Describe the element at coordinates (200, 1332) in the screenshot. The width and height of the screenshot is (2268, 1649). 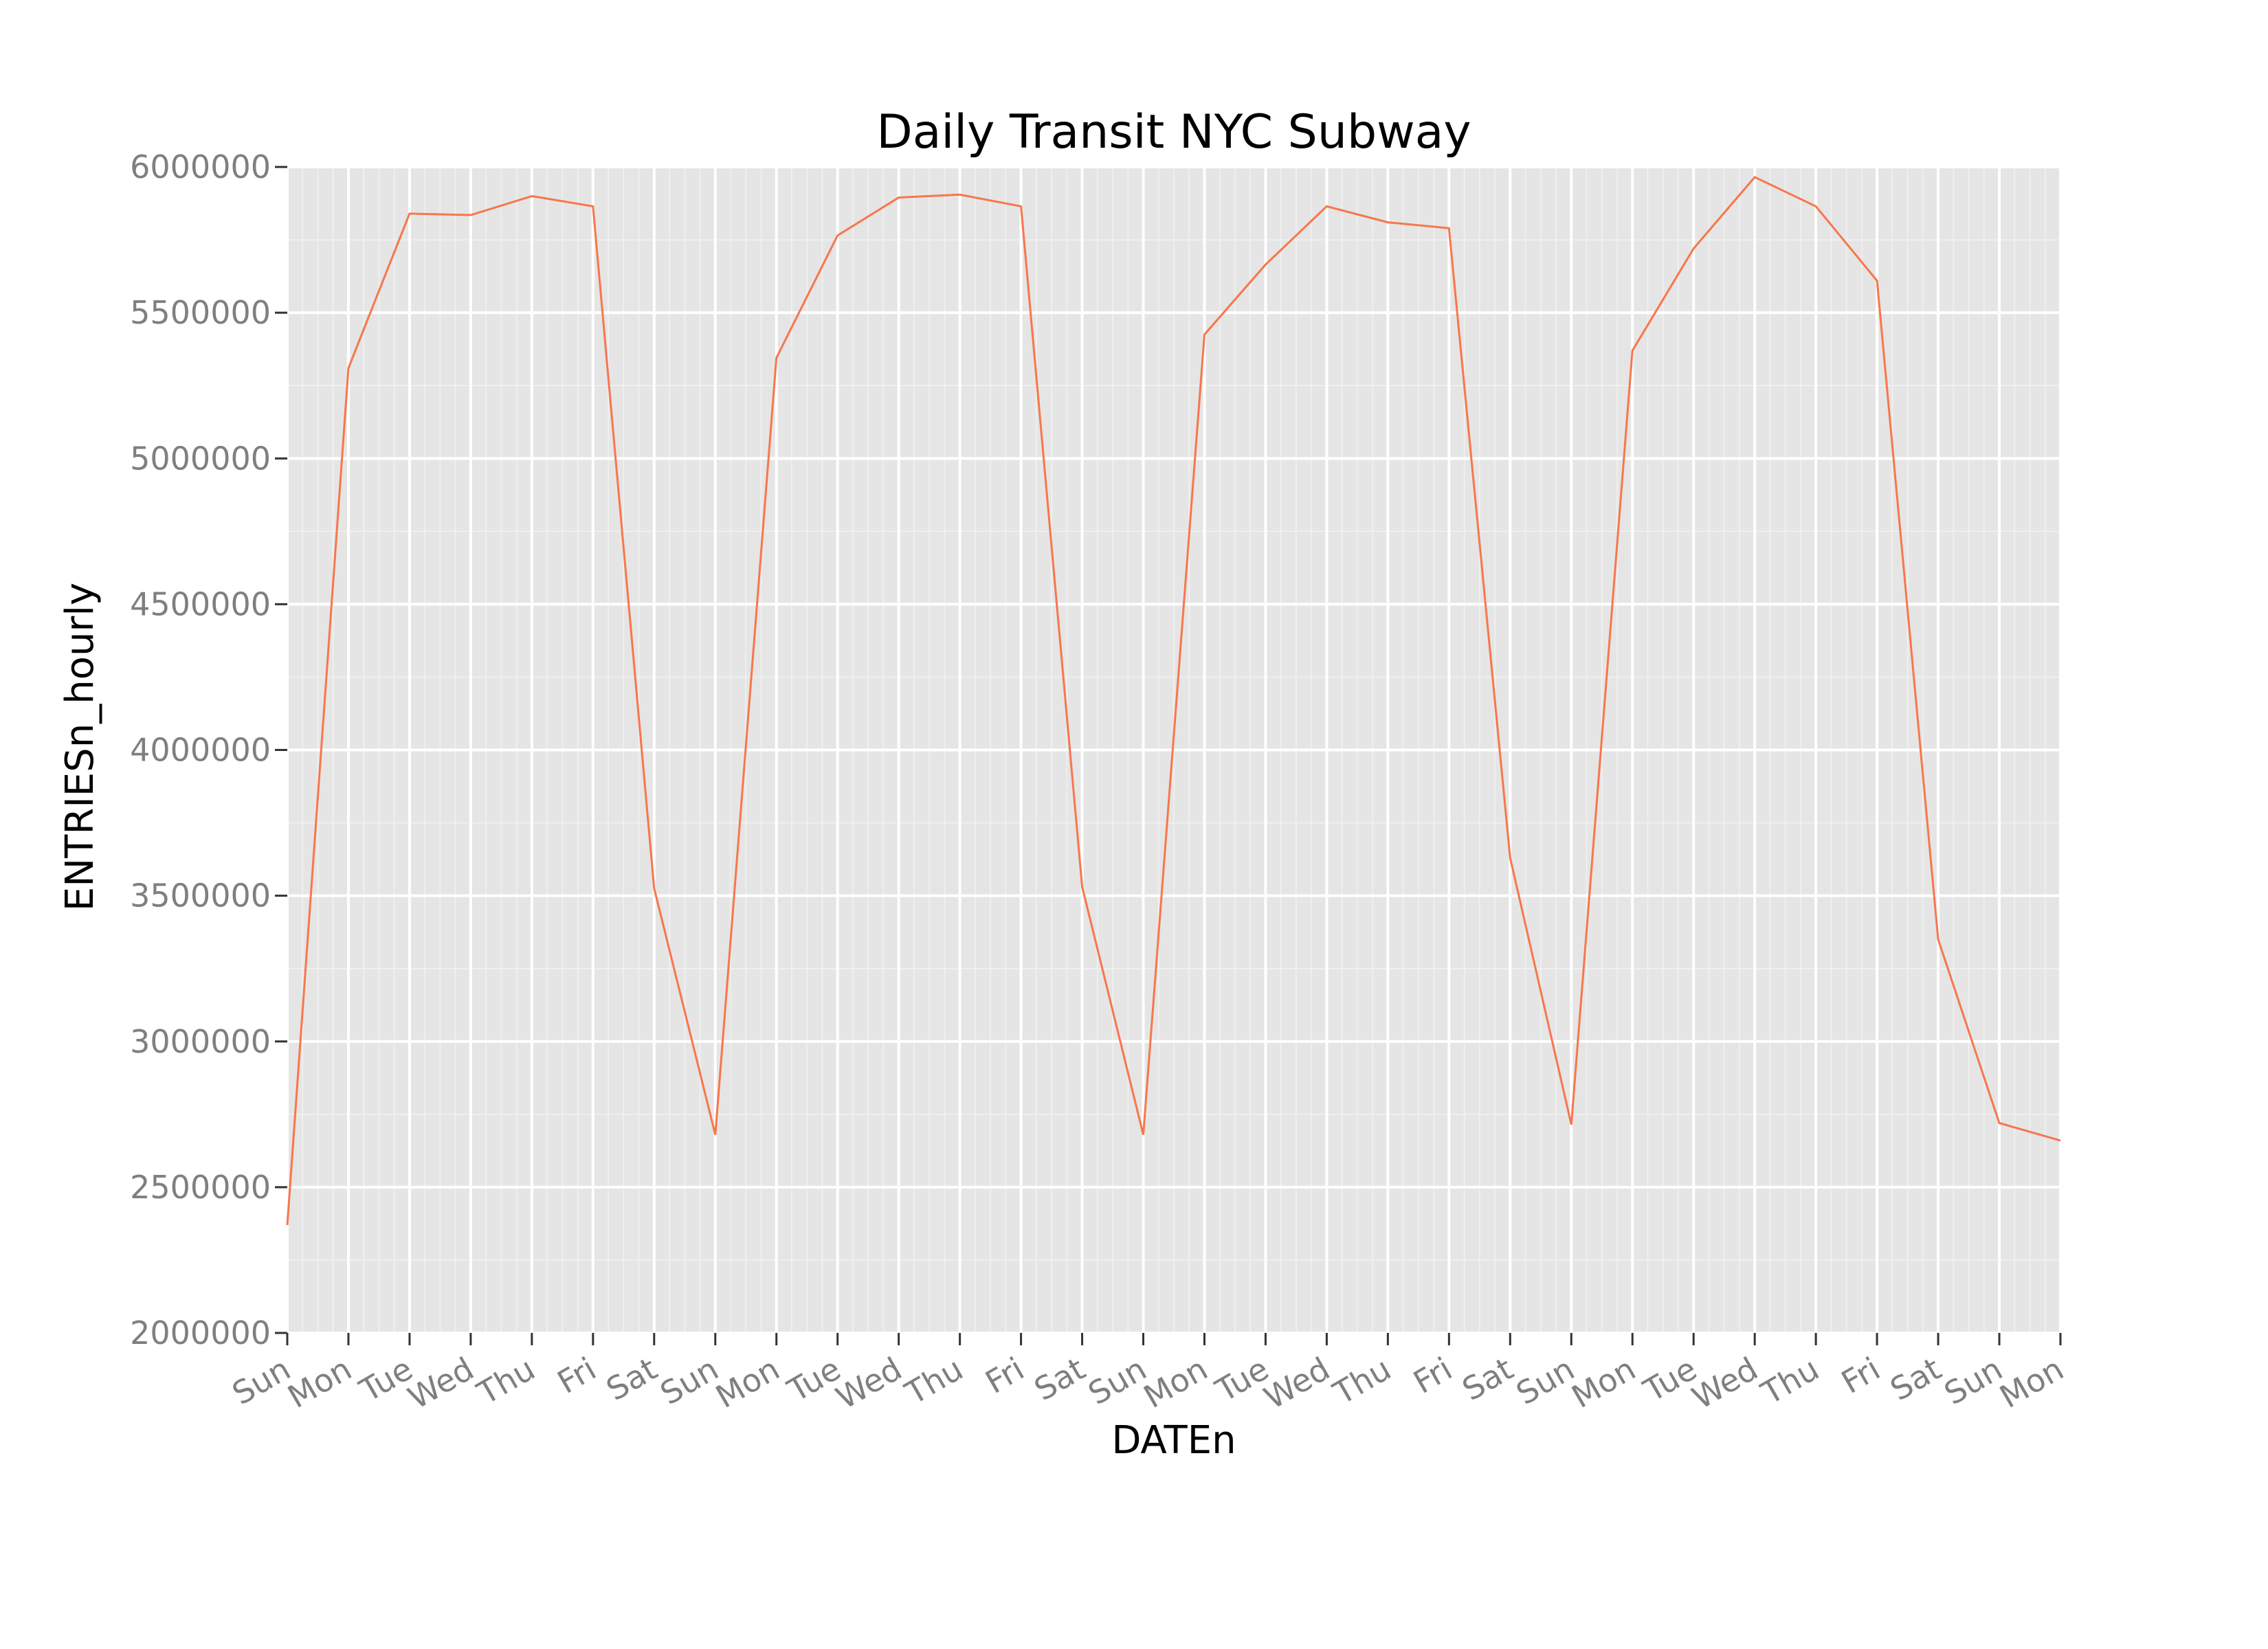
I see `y-tick-label: 2000000` at that location.